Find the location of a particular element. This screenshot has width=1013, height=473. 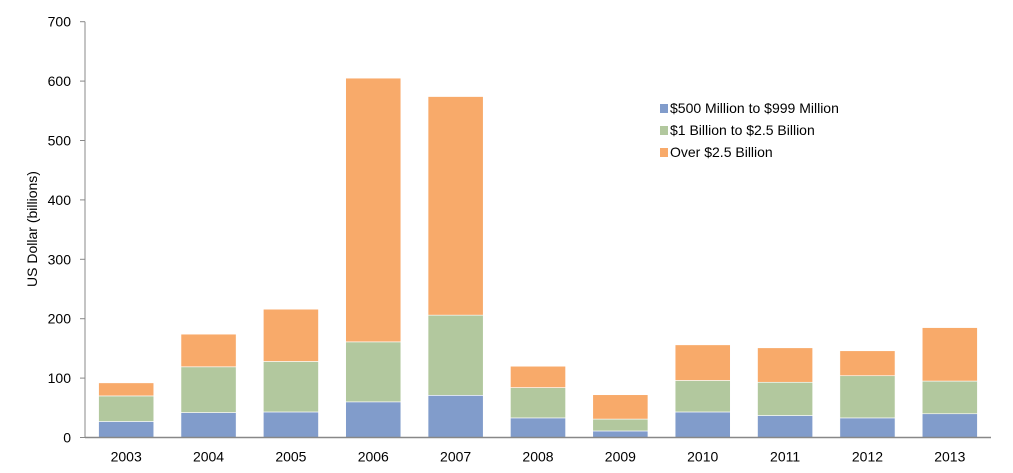

bar-stack-2005 is located at coordinates (291, 373).